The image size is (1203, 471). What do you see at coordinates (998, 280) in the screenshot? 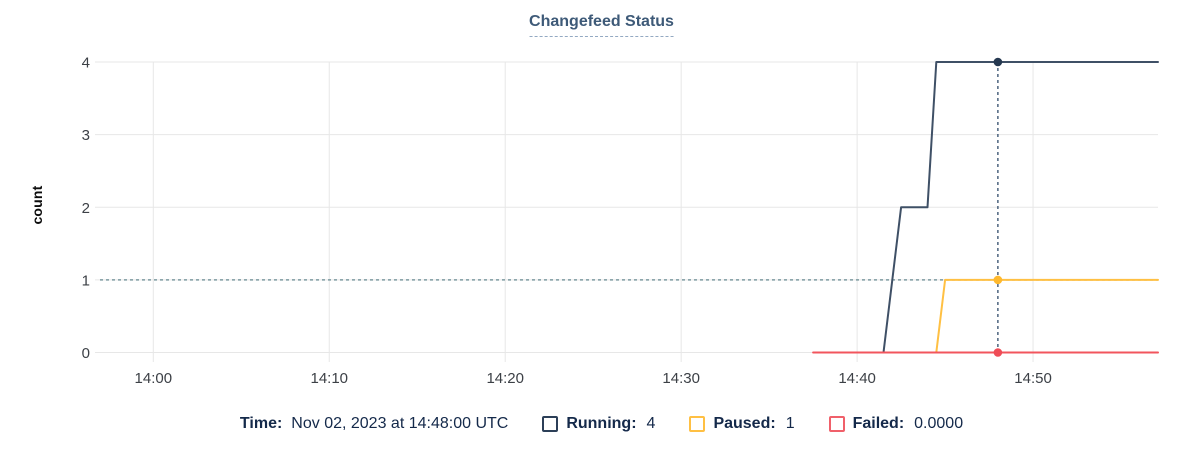
I see `crosshair-dot-paused` at bounding box center [998, 280].